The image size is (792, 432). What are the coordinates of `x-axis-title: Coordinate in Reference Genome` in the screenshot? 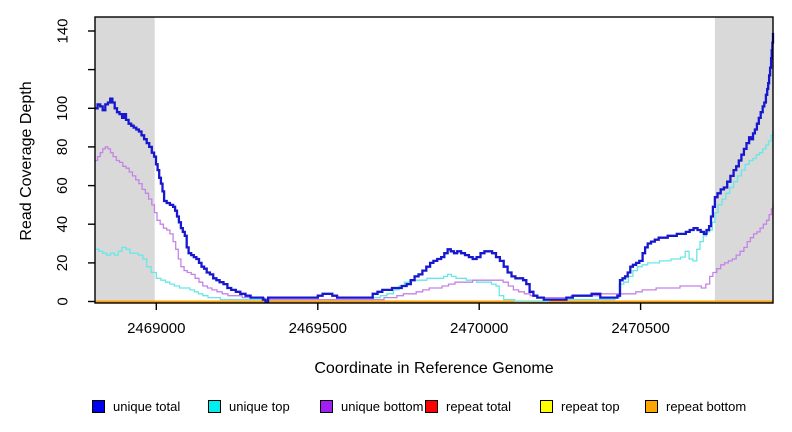 It's located at (434, 368).